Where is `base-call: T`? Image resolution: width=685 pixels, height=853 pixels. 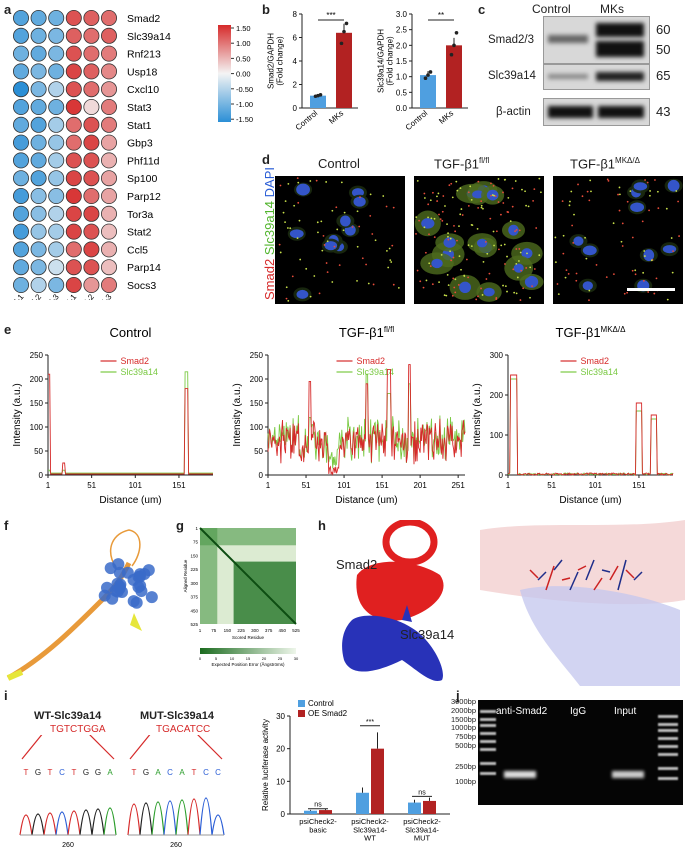 base-call: T is located at coordinates (26, 772).